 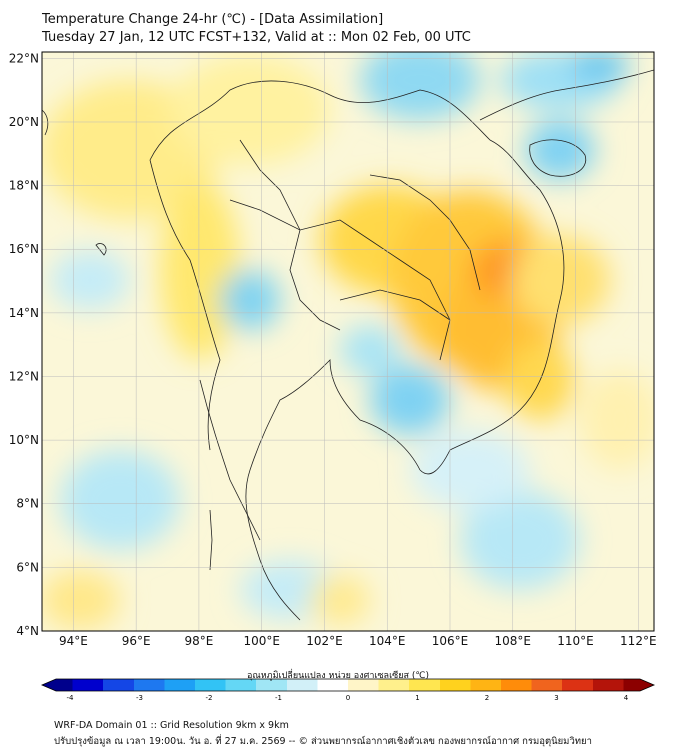 I want to click on colorbar-ticks: -4 -3 -2 -1 0 1 2 3 4, so click(x=348, y=698).